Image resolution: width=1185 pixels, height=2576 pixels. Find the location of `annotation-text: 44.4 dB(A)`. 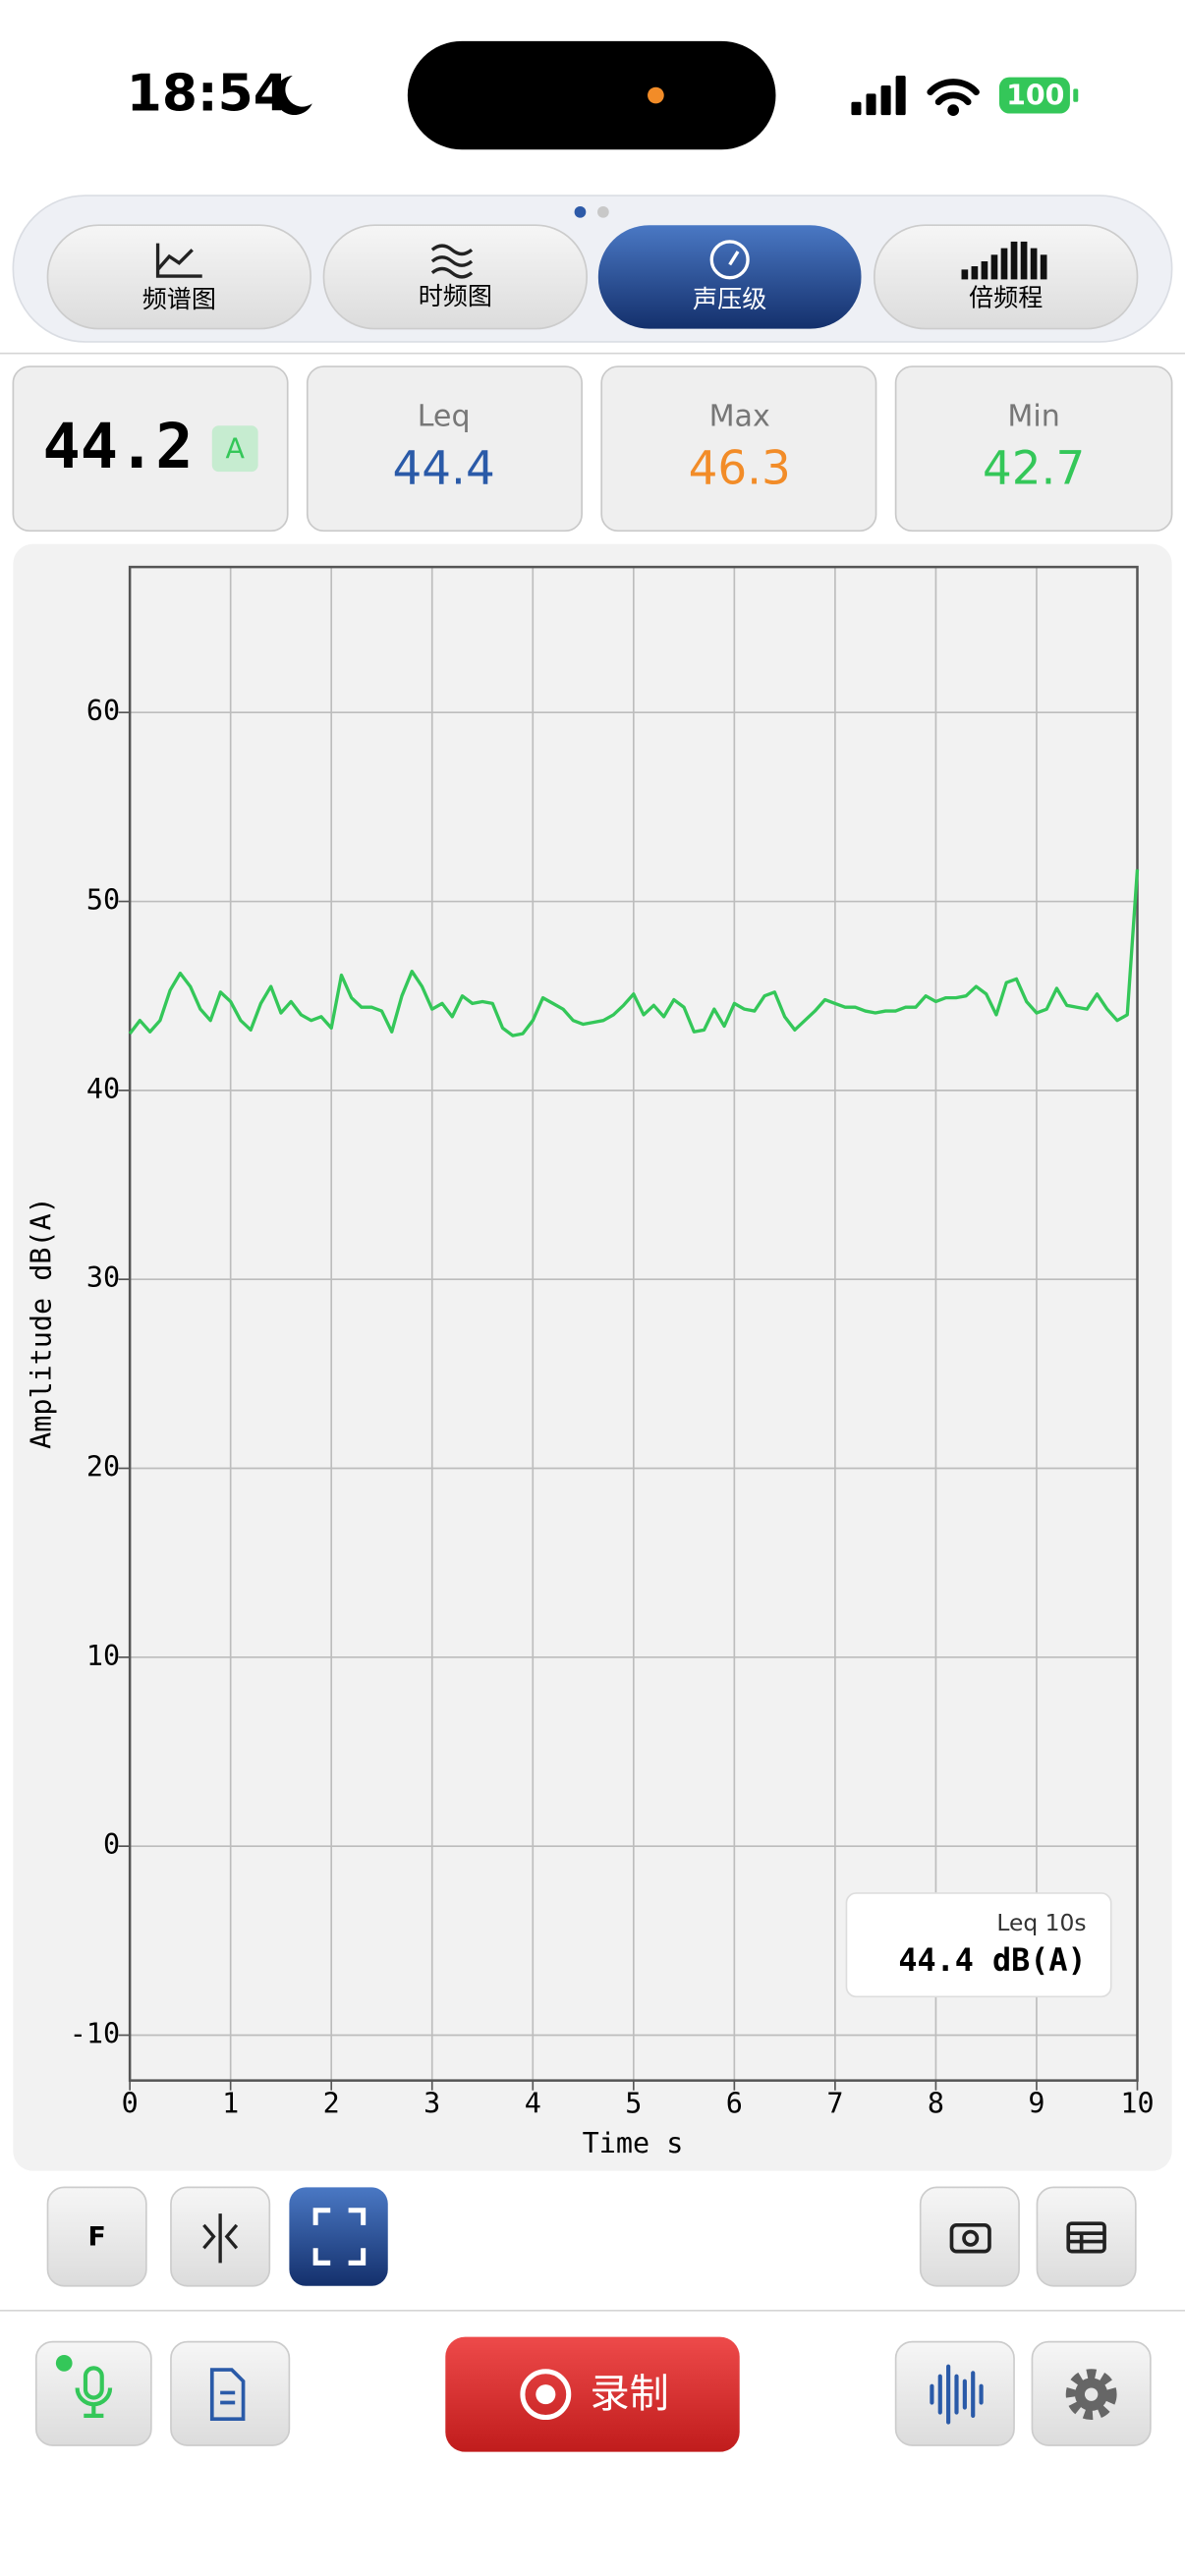

annotation-text: 44.4 dB(A) is located at coordinates (992, 1961).